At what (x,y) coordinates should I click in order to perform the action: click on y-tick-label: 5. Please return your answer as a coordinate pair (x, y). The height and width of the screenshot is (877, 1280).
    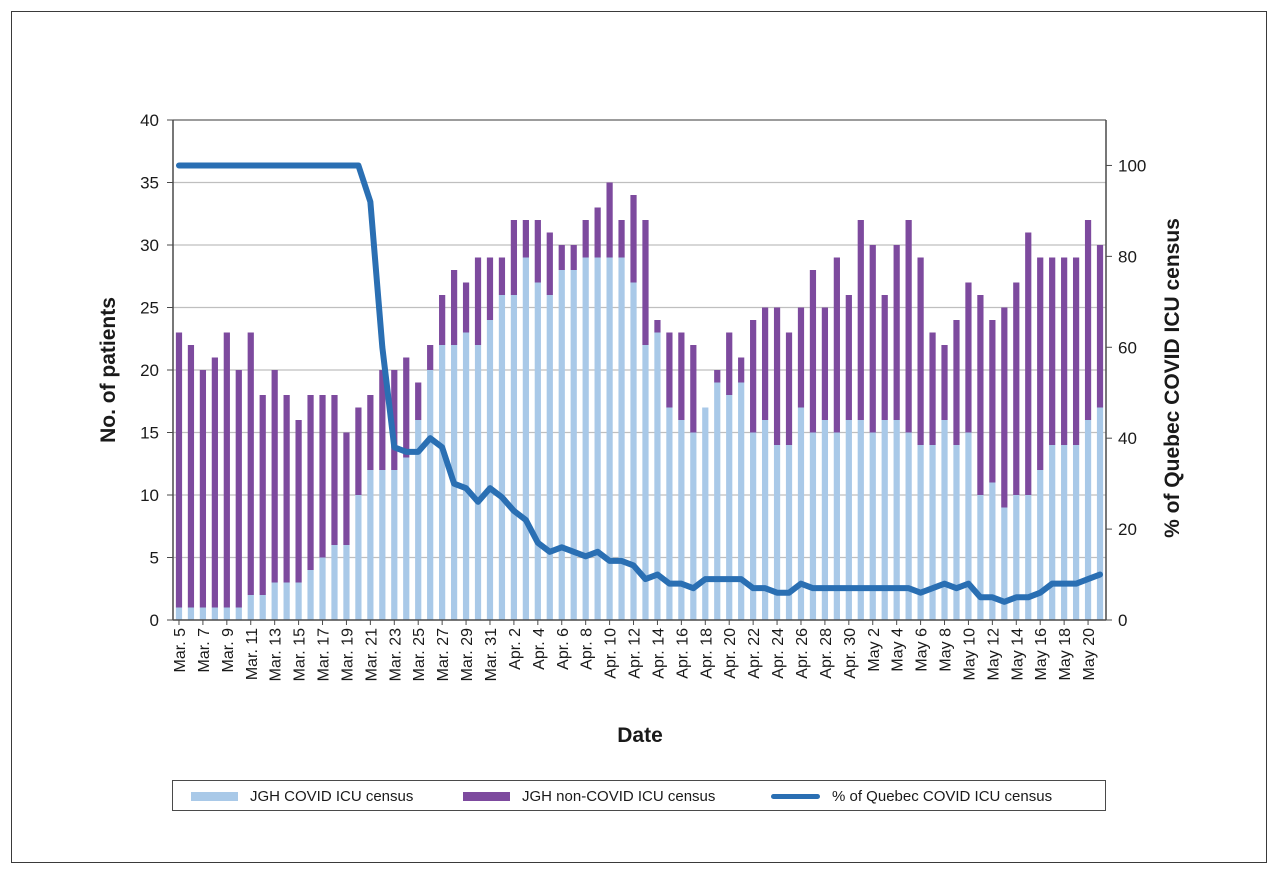
    Looking at the image, I should click on (154, 558).